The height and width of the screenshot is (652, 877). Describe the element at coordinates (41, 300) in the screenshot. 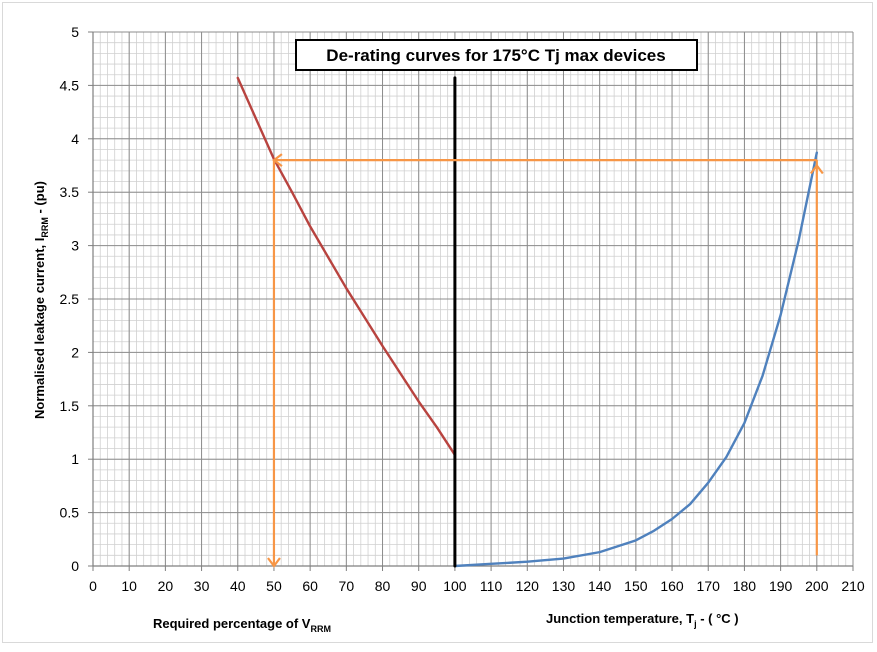

I see `y-axis-label: Normalised leakage current, IRRM - (pu)` at that location.